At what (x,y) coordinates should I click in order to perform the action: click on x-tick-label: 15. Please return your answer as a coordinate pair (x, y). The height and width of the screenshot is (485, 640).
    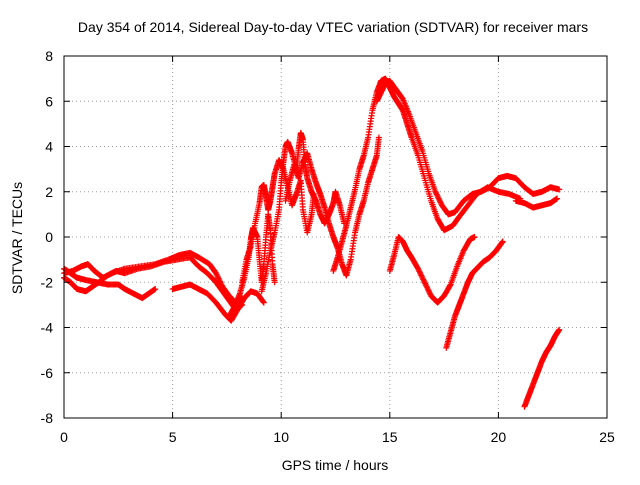
    Looking at the image, I should click on (390, 437).